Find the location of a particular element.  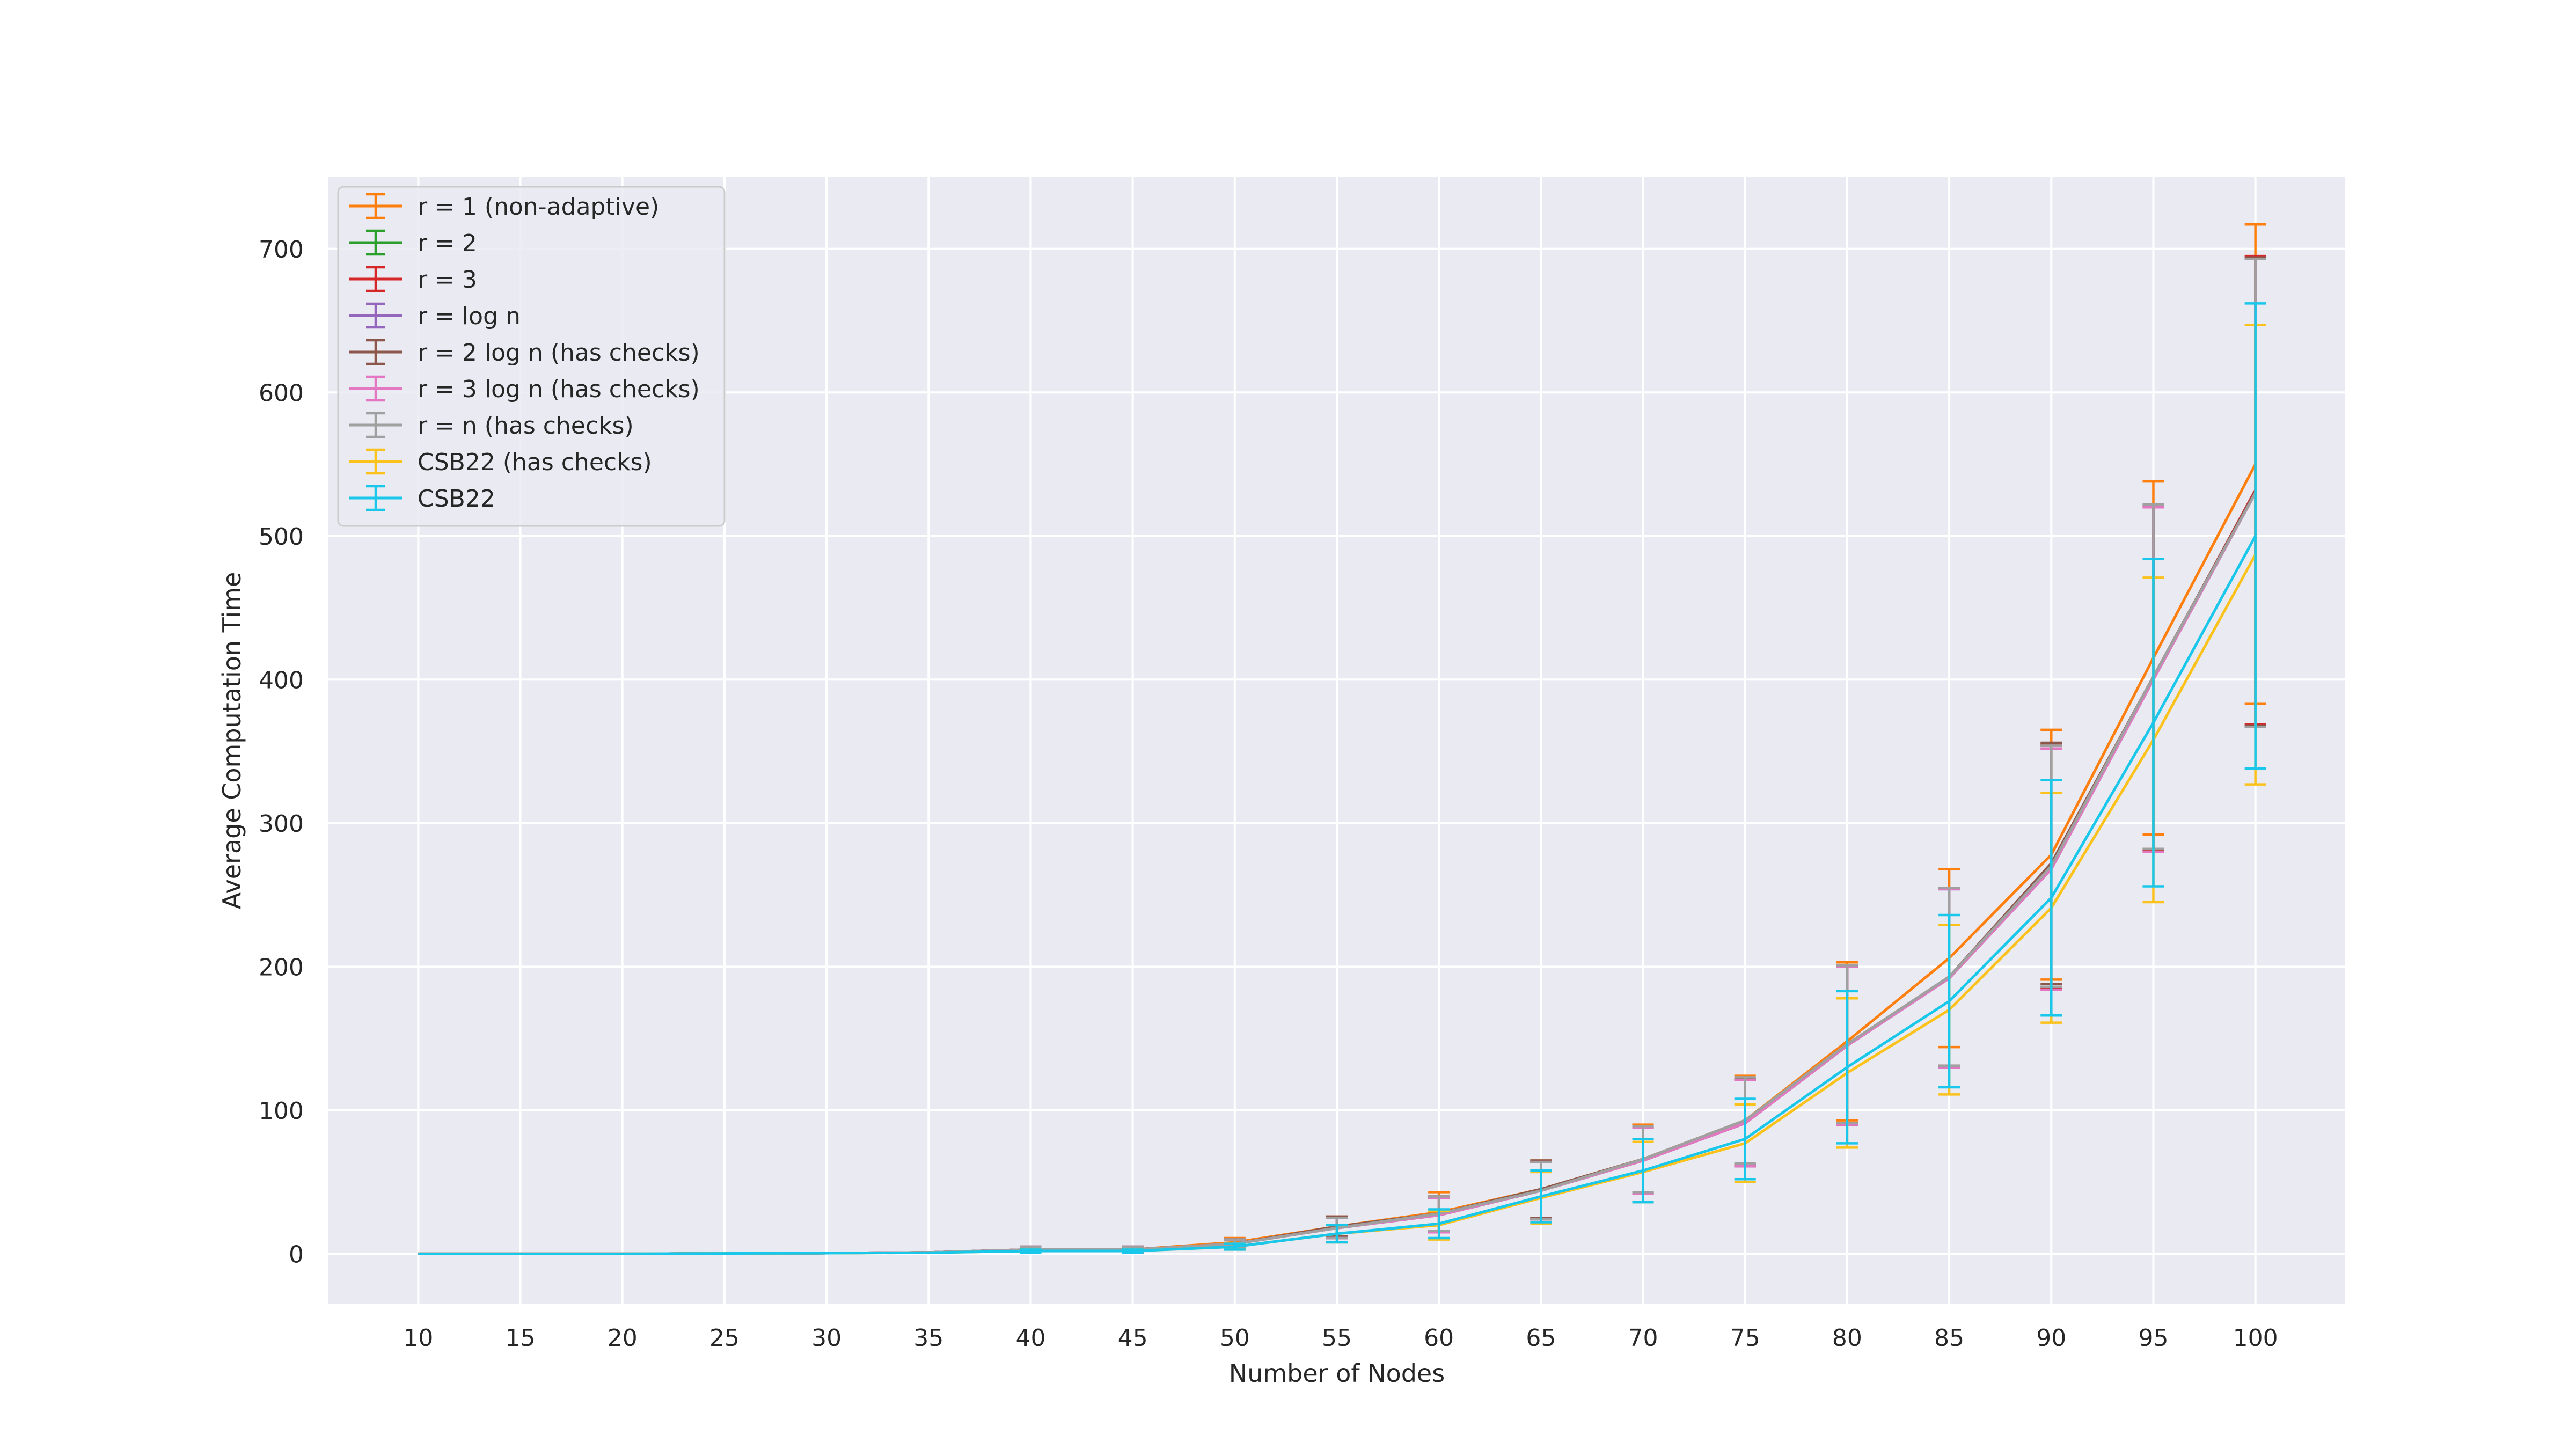

legend-label: r = 2 log n (has checks) is located at coordinates (559, 353).